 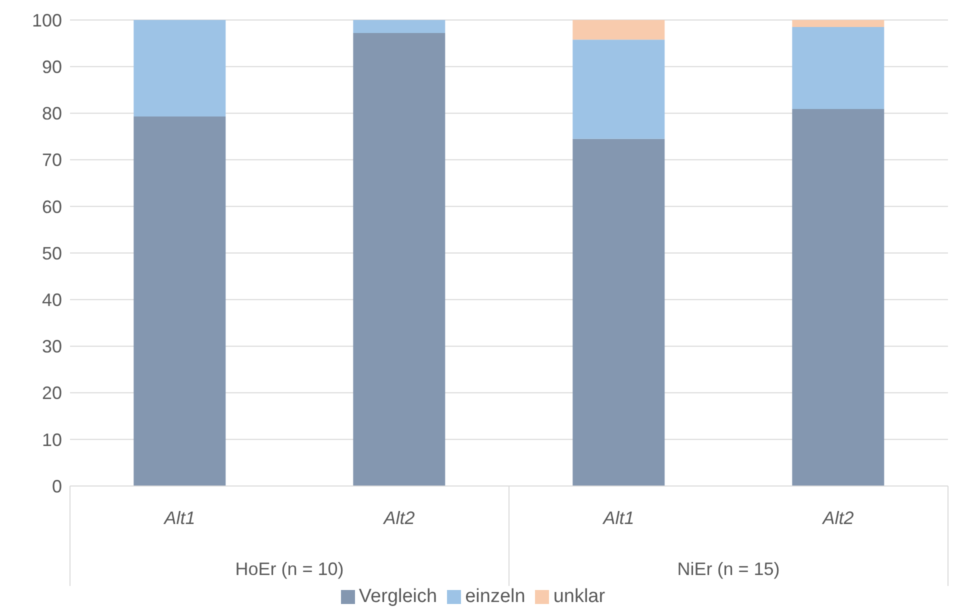 I want to click on text: HoEr (n = 10), so click(x=289, y=569).